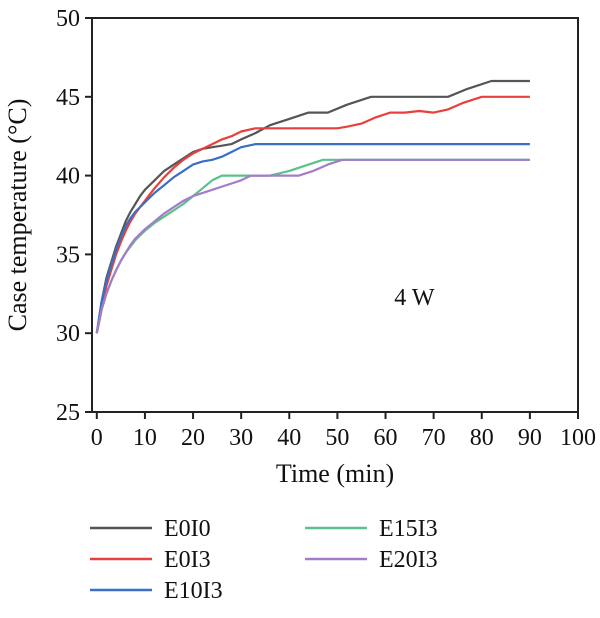 The image size is (600, 618). I want to click on x-tick-label: 90, so click(530, 438).